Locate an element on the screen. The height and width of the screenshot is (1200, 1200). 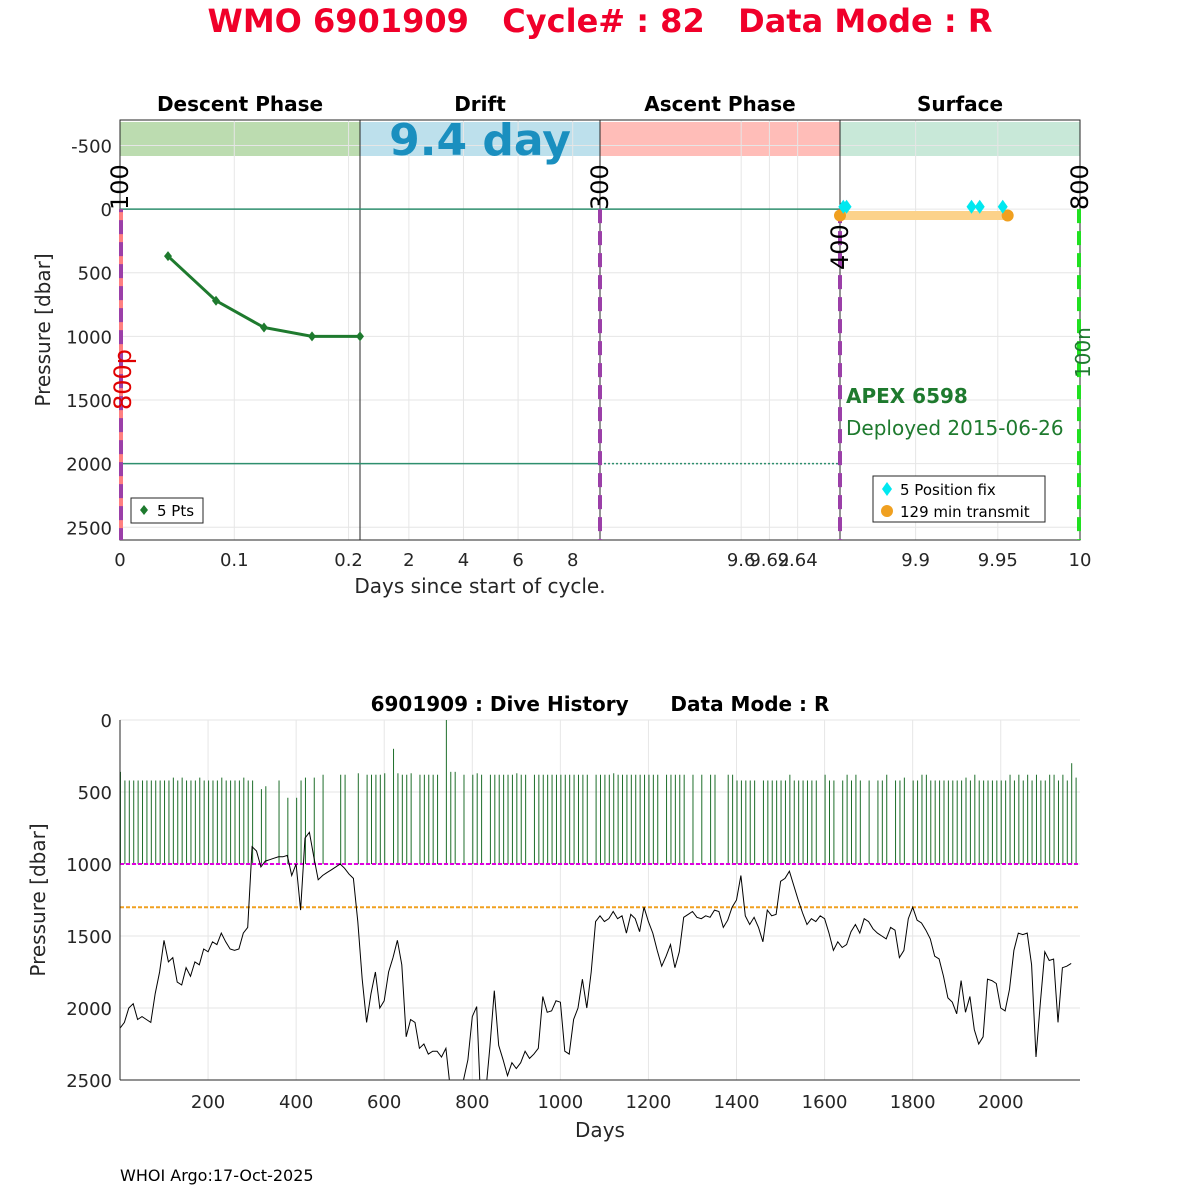
x-tick-label: 0.1 is located at coordinates (234, 560).